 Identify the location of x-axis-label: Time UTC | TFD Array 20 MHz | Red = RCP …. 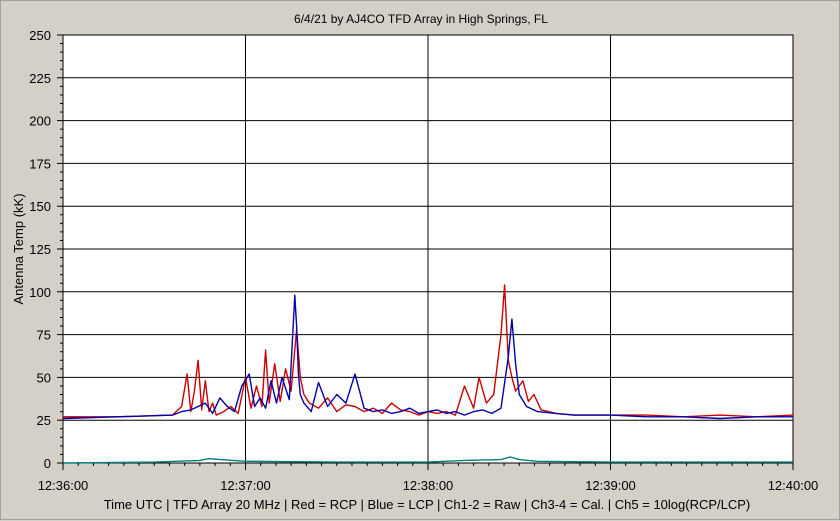
(427, 504).